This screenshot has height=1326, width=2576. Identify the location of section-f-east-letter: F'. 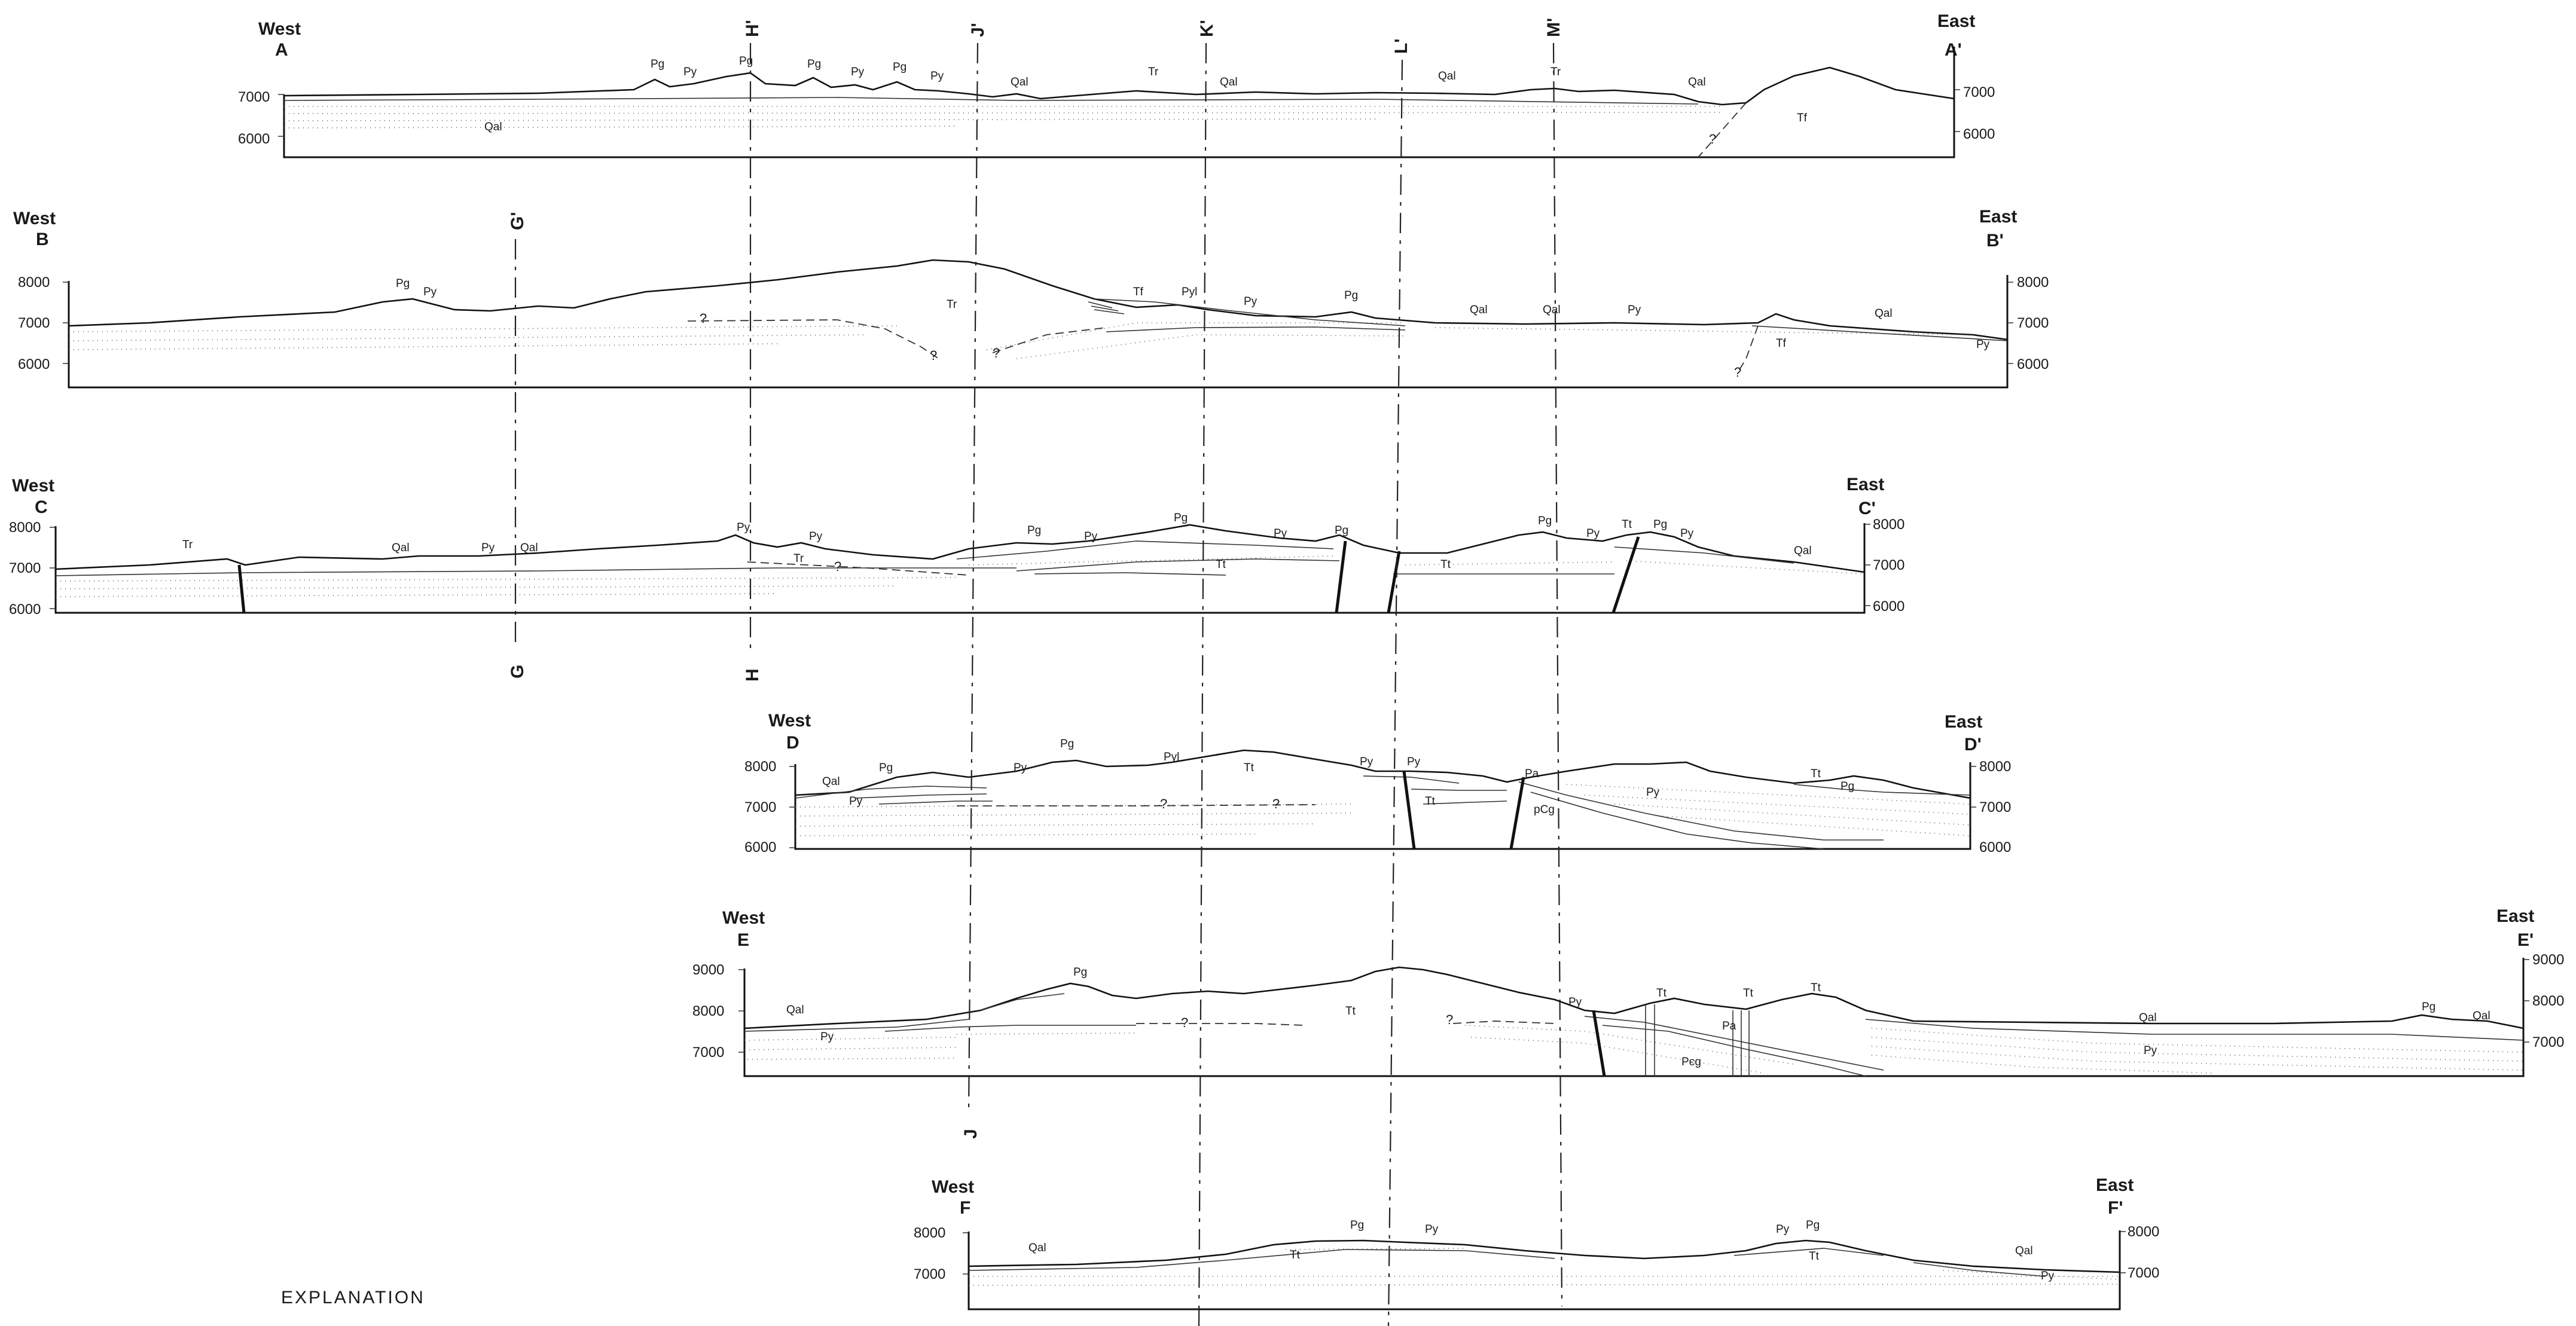
(2115, 1208).